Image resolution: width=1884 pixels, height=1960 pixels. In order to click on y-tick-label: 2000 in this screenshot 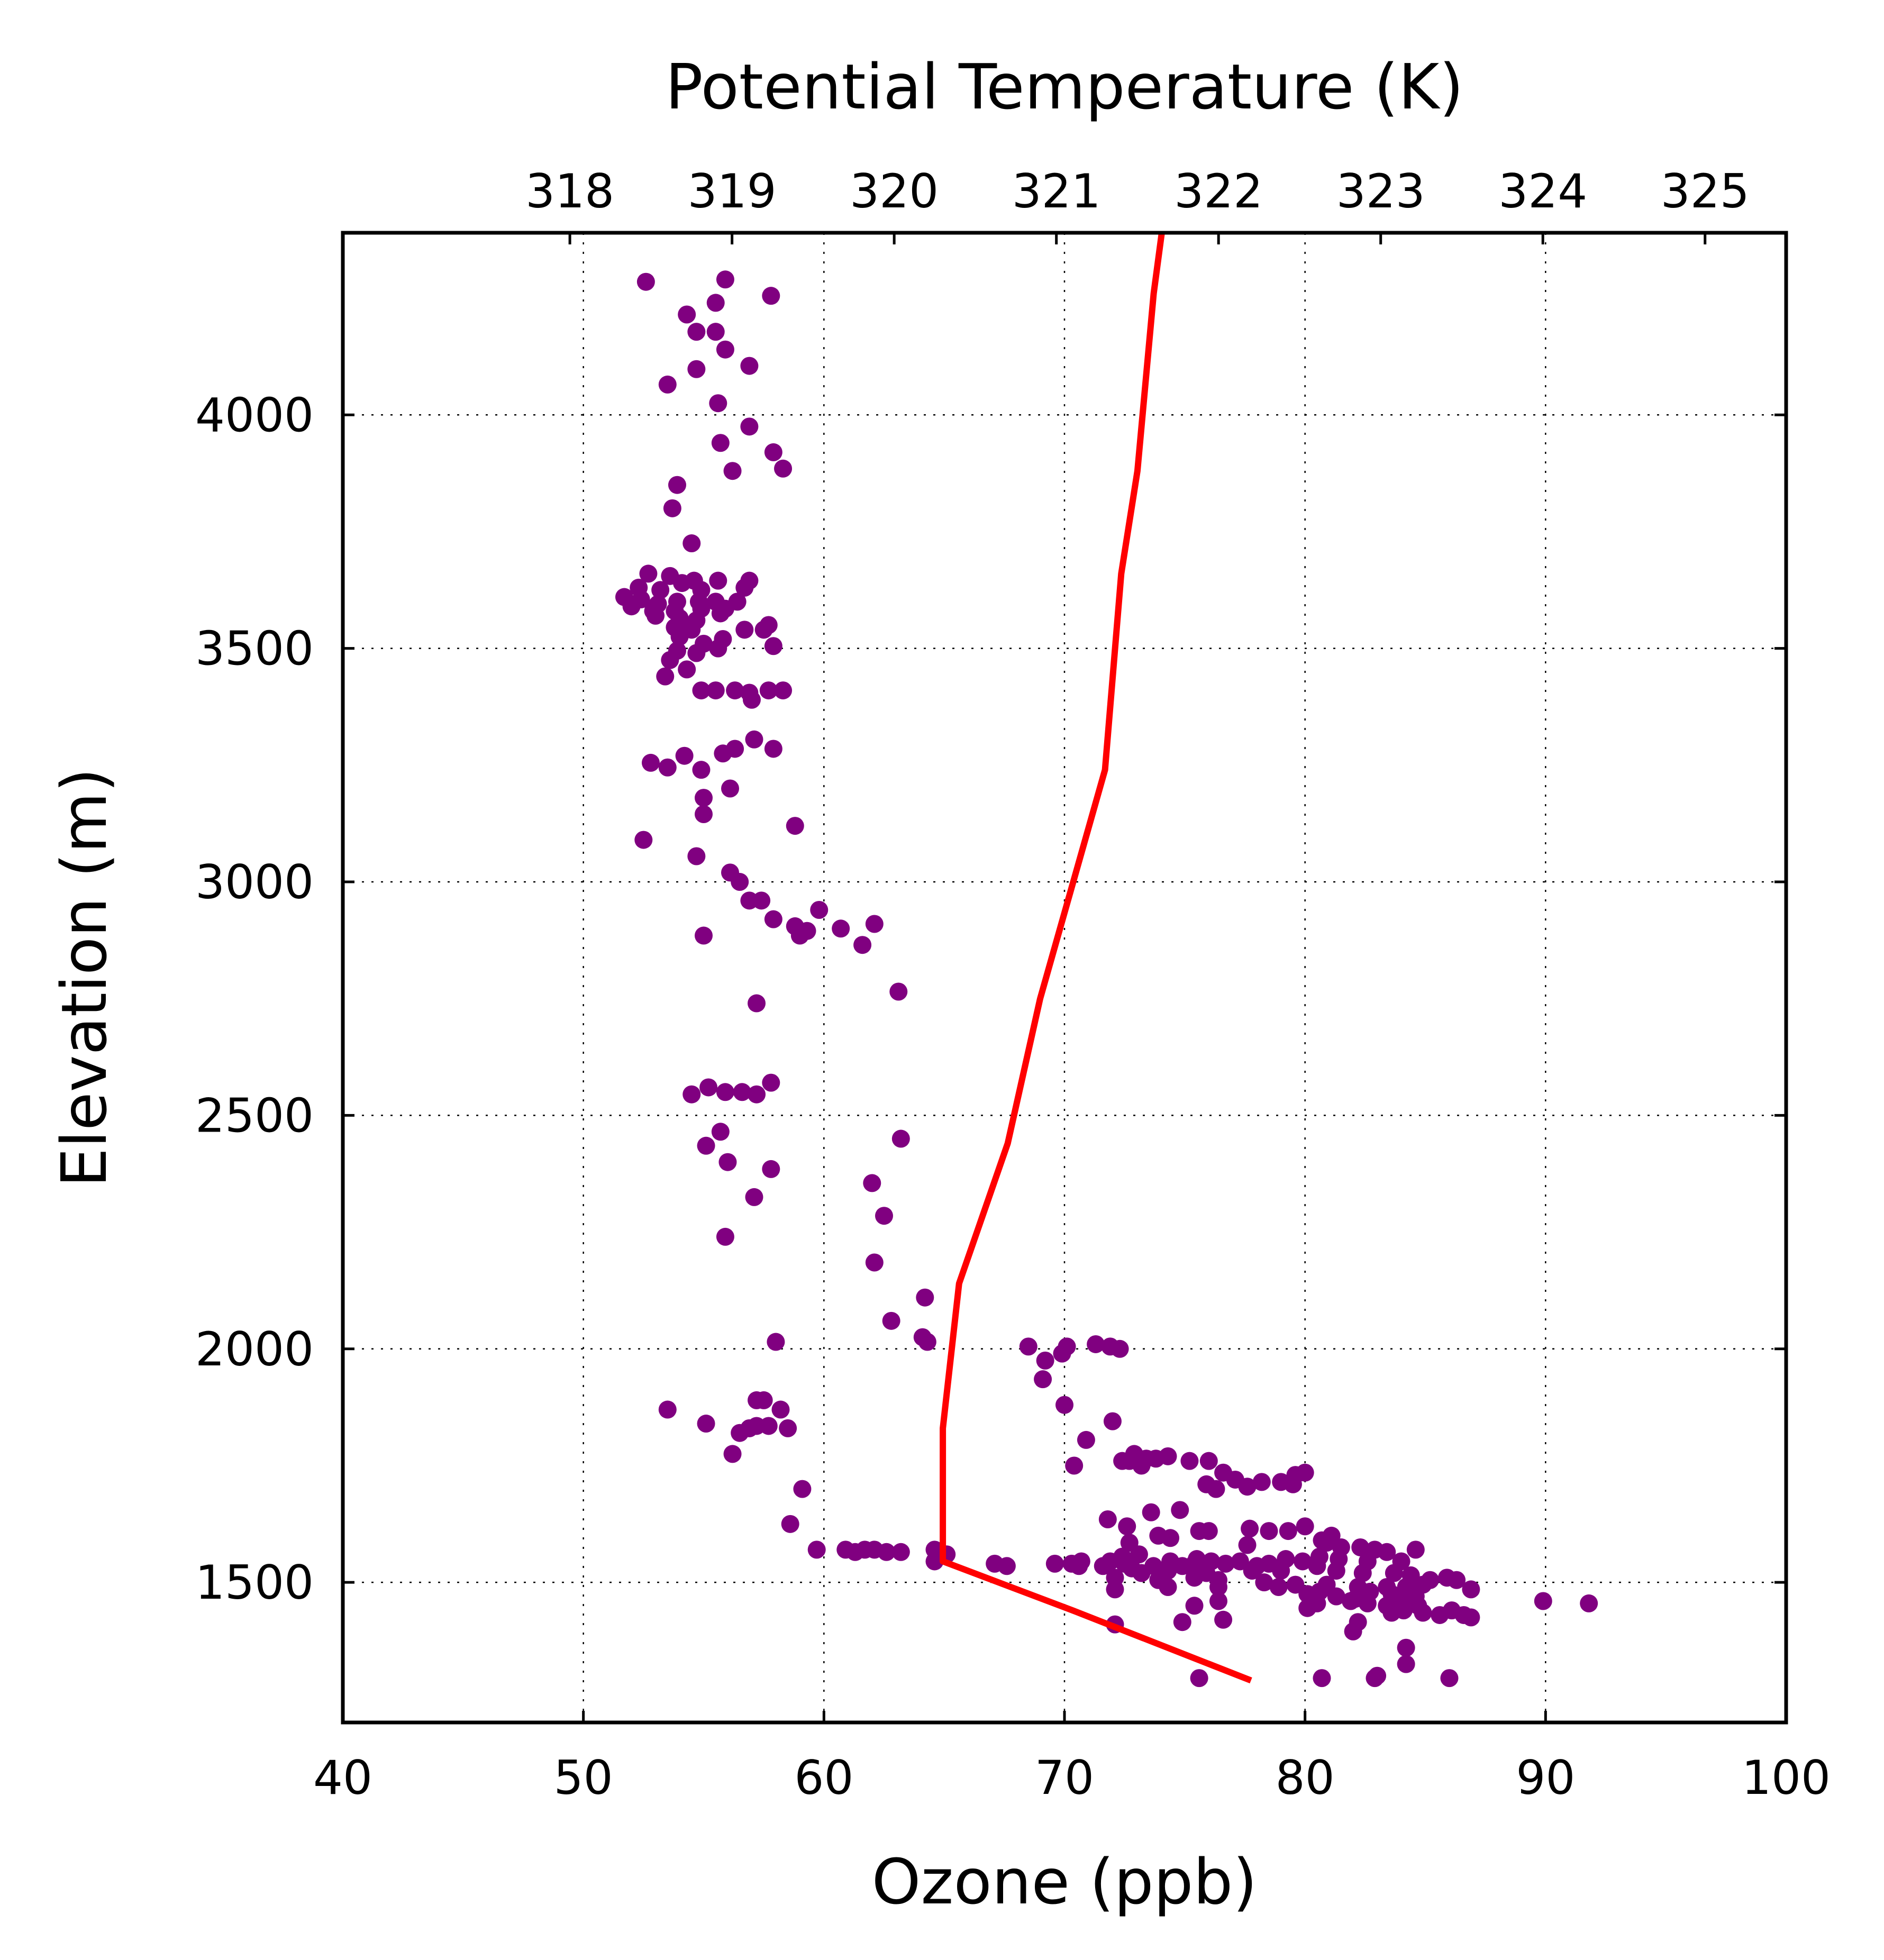, I will do `click(254, 1349)`.